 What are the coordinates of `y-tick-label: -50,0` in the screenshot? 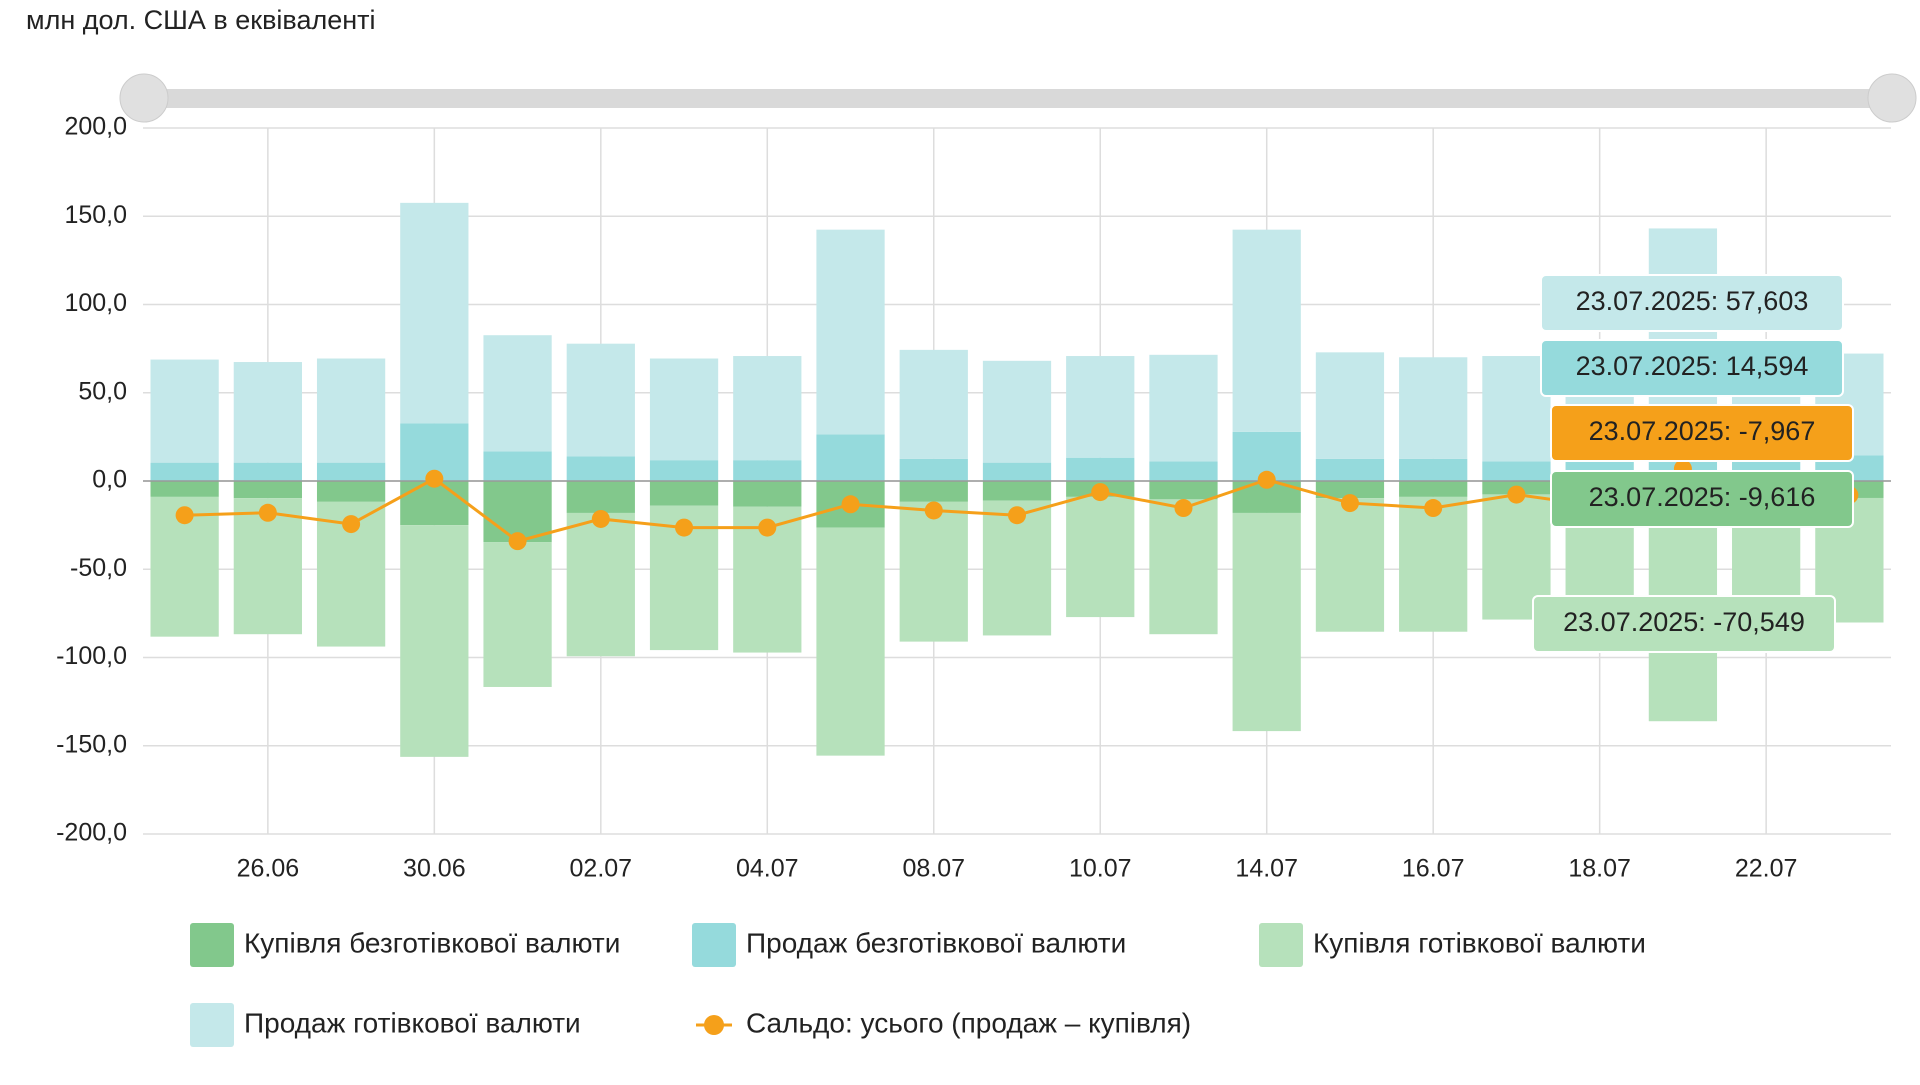 It's located at (98, 568).